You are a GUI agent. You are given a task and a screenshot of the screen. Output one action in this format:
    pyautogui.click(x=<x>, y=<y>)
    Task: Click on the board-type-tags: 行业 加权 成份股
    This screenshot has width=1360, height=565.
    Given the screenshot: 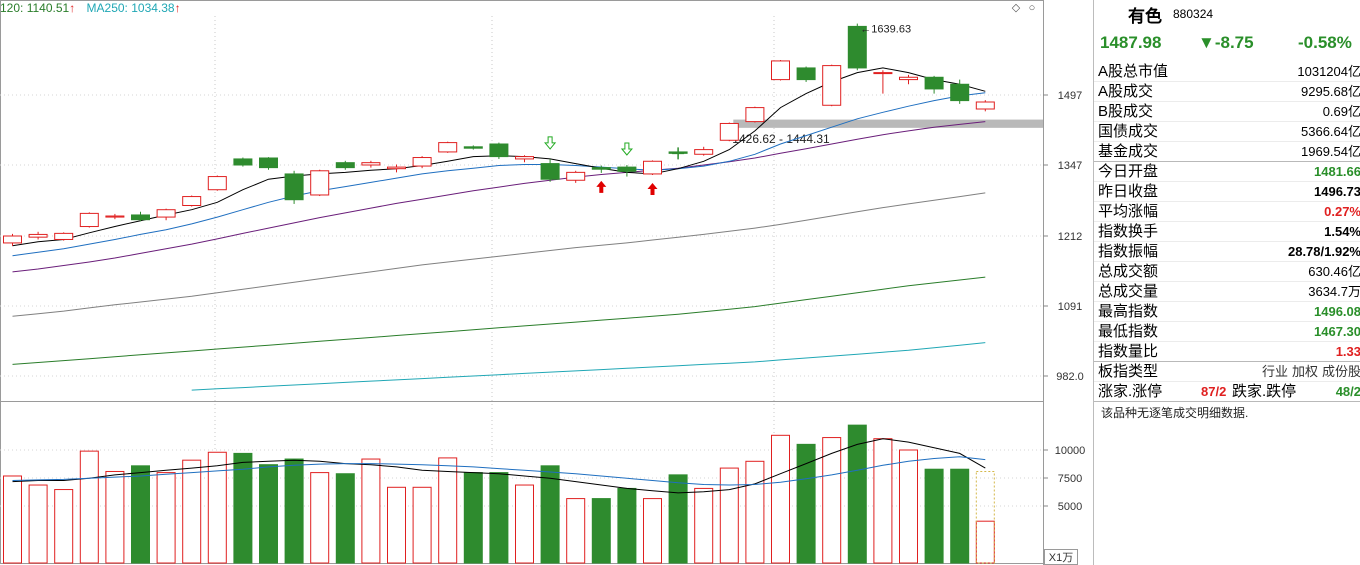 What is the action you would take?
    pyautogui.click(x=1309, y=371)
    